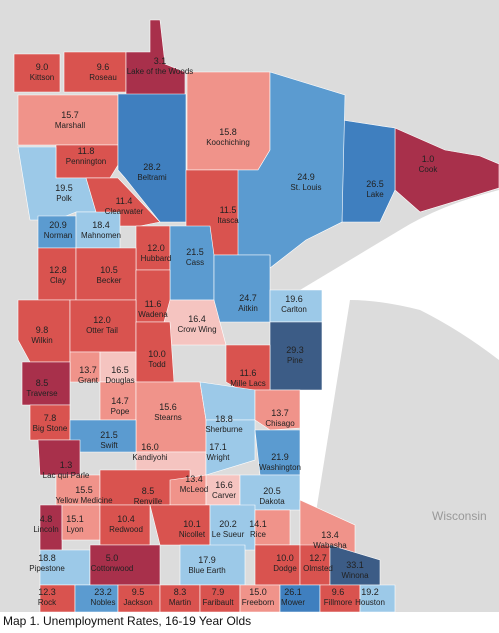 Image resolution: width=499 pixels, height=633 pixels. What do you see at coordinates (153, 304) in the screenshot?
I see `county-value-wadena: 11.6` at bounding box center [153, 304].